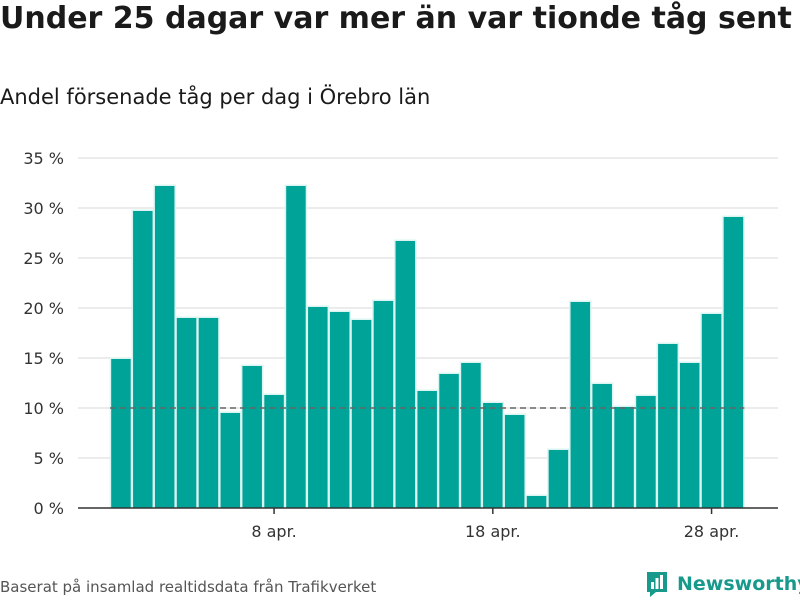  I want to click on brand-logo: Newsworthy, so click(722, 584).